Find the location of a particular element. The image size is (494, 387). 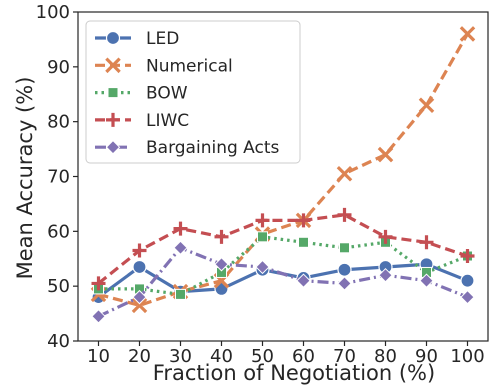

x-tick-label: 90 is located at coordinates (426, 356).